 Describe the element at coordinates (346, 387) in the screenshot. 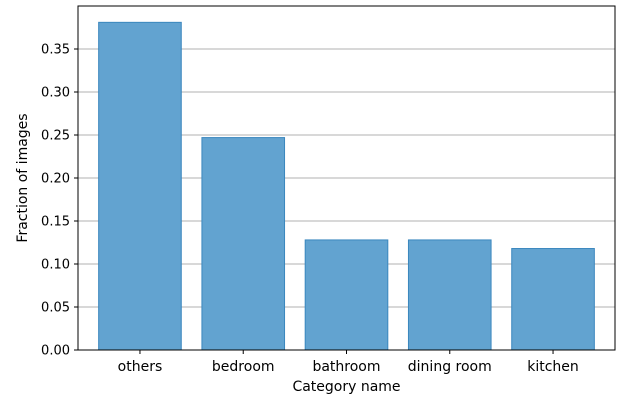

I see `x-axis-label: Category name` at that location.